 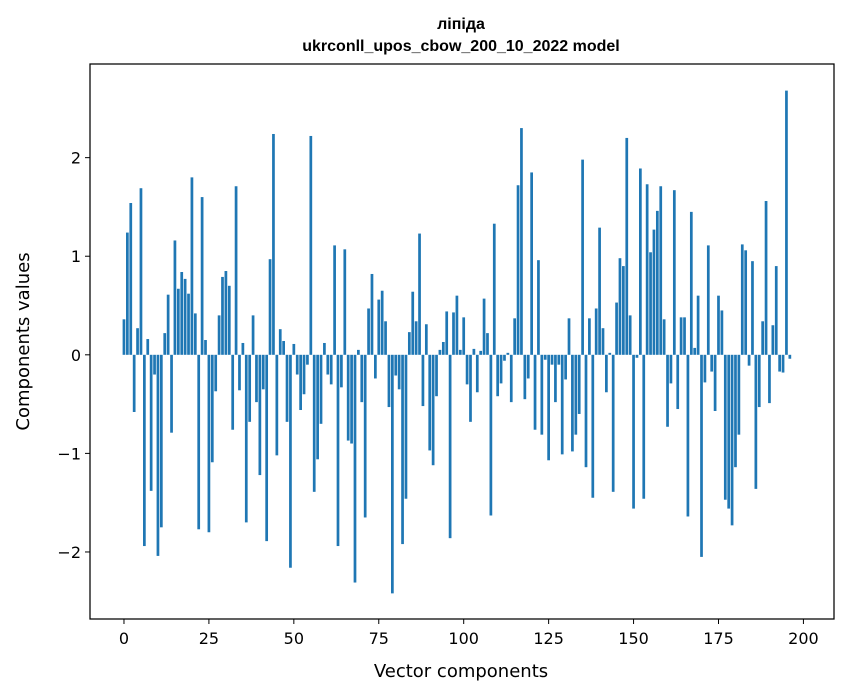 What do you see at coordinates (294, 638) in the screenshot?
I see `x-tick-label: 50` at bounding box center [294, 638].